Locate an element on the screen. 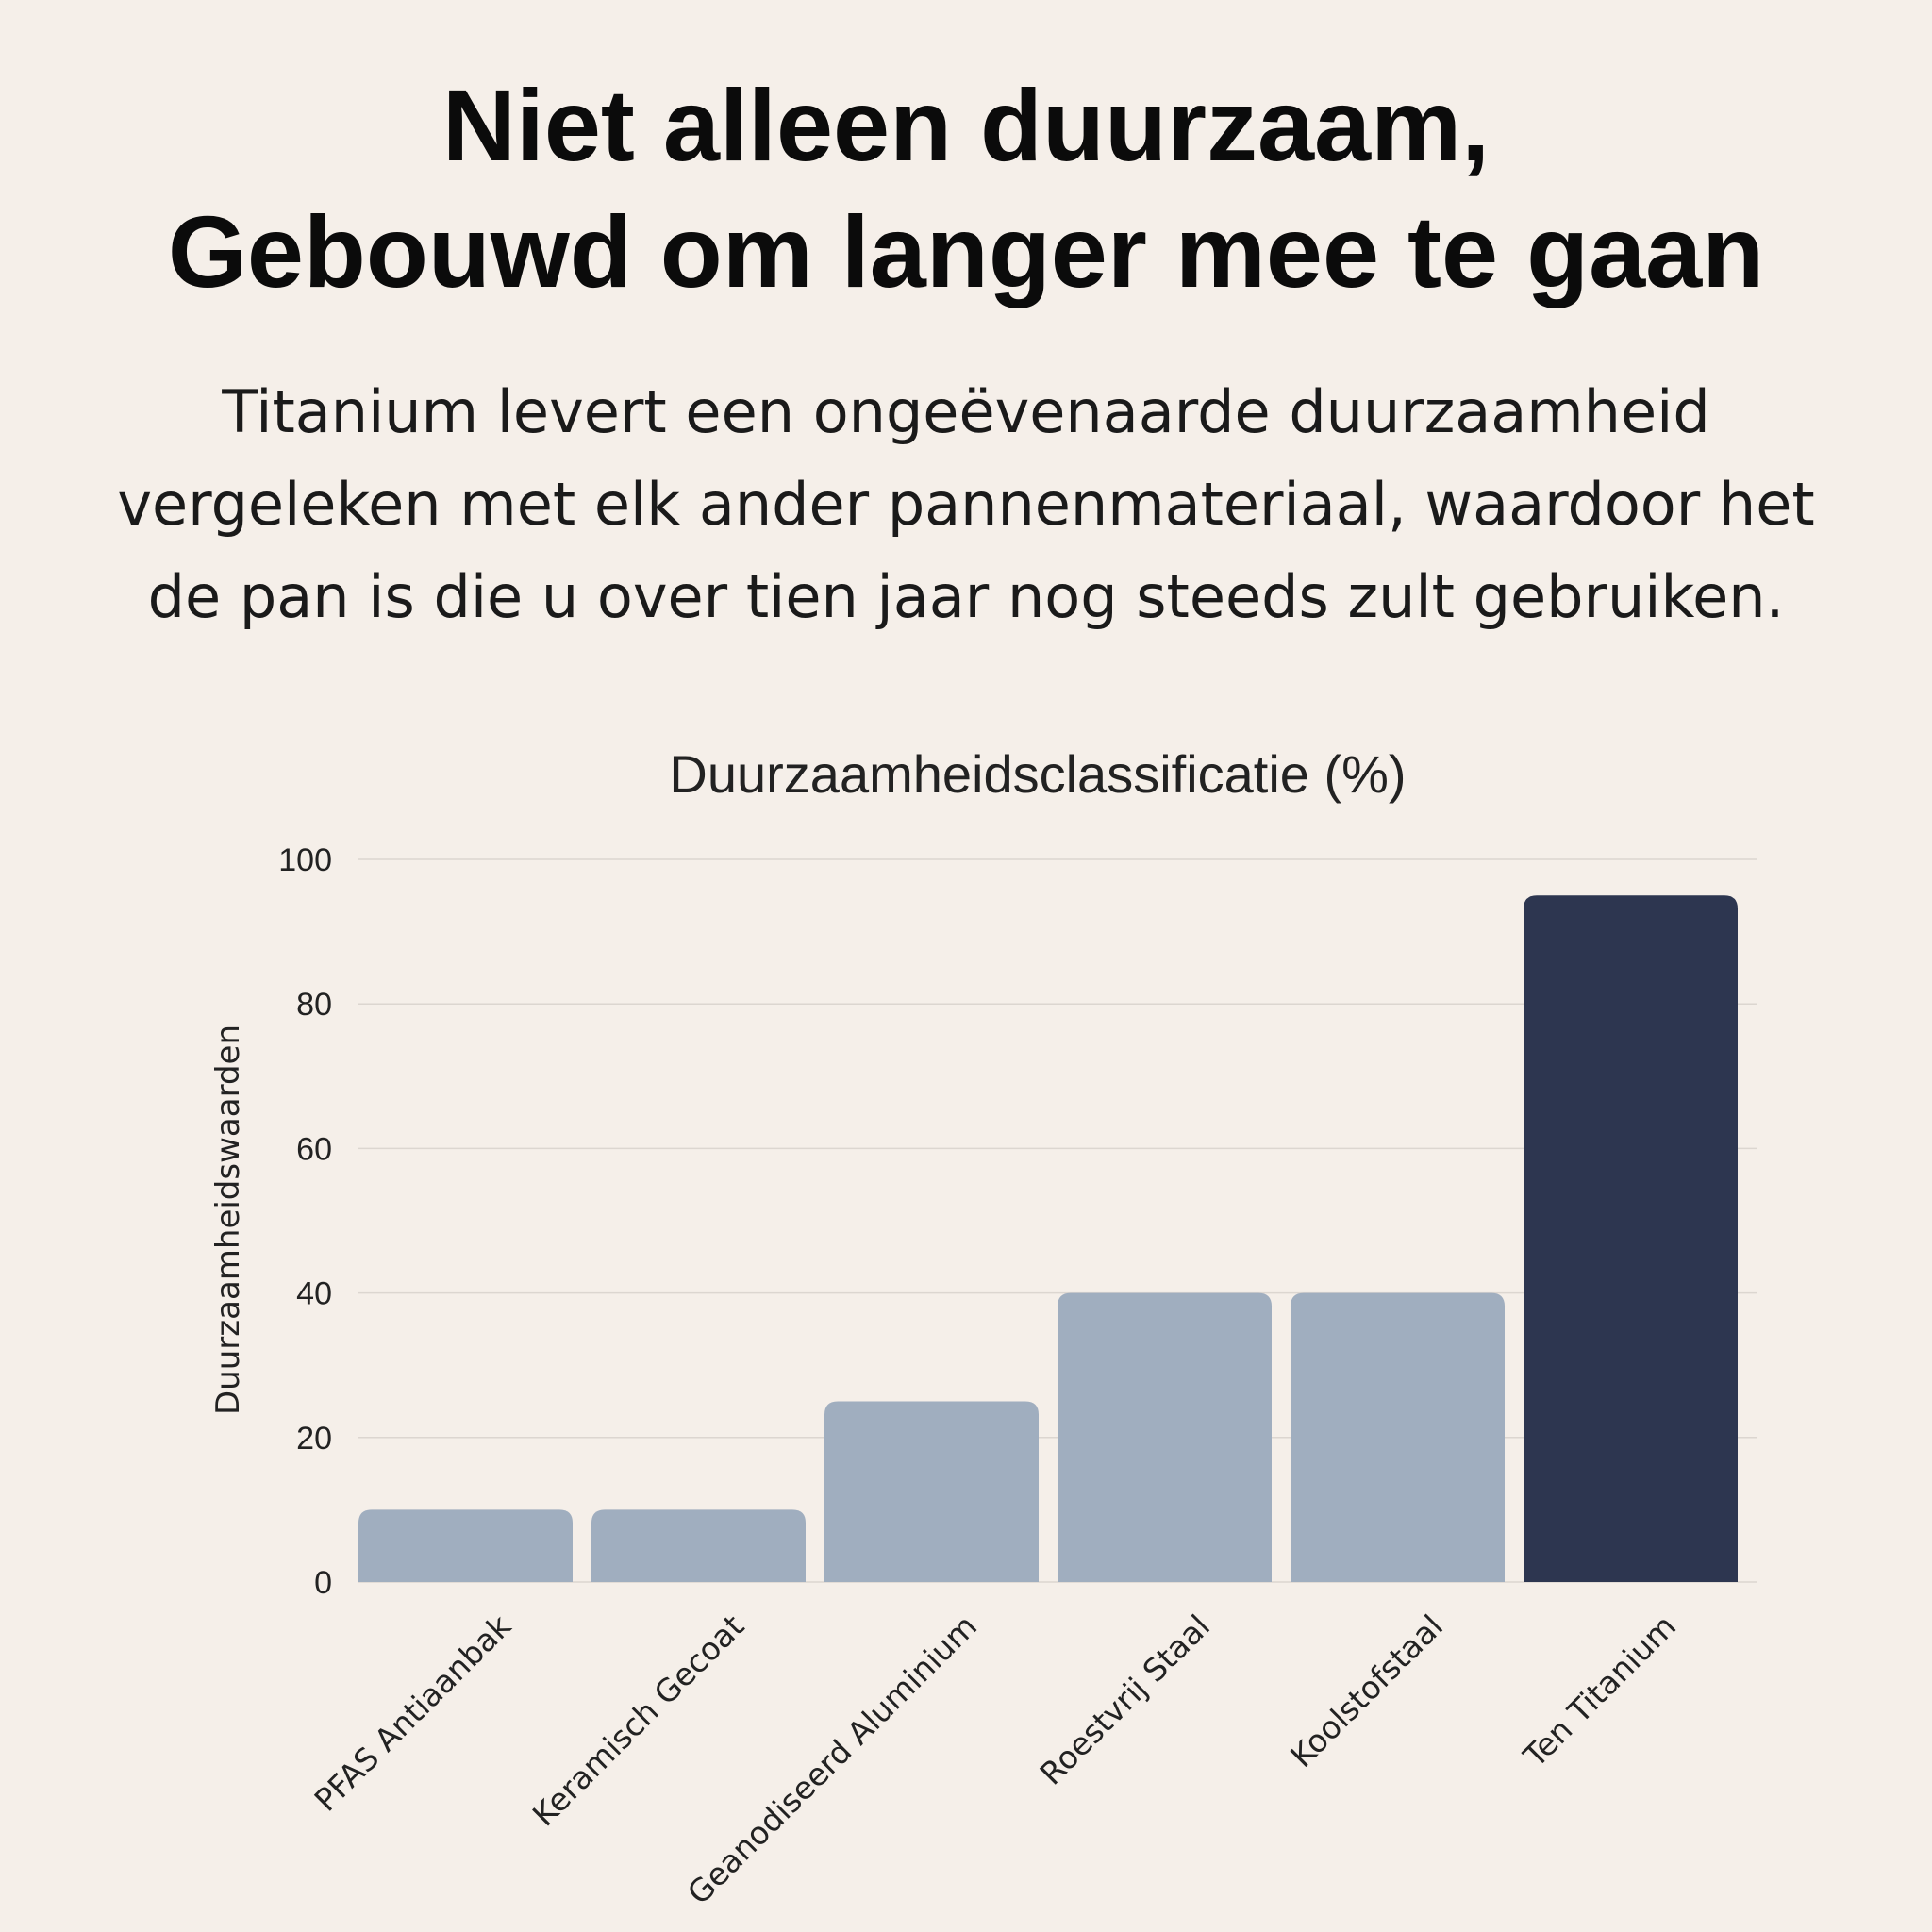 The height and width of the screenshot is (1932, 1932). chart-title: Duurzaamheidsclassificatie (%) is located at coordinates (1037, 774).